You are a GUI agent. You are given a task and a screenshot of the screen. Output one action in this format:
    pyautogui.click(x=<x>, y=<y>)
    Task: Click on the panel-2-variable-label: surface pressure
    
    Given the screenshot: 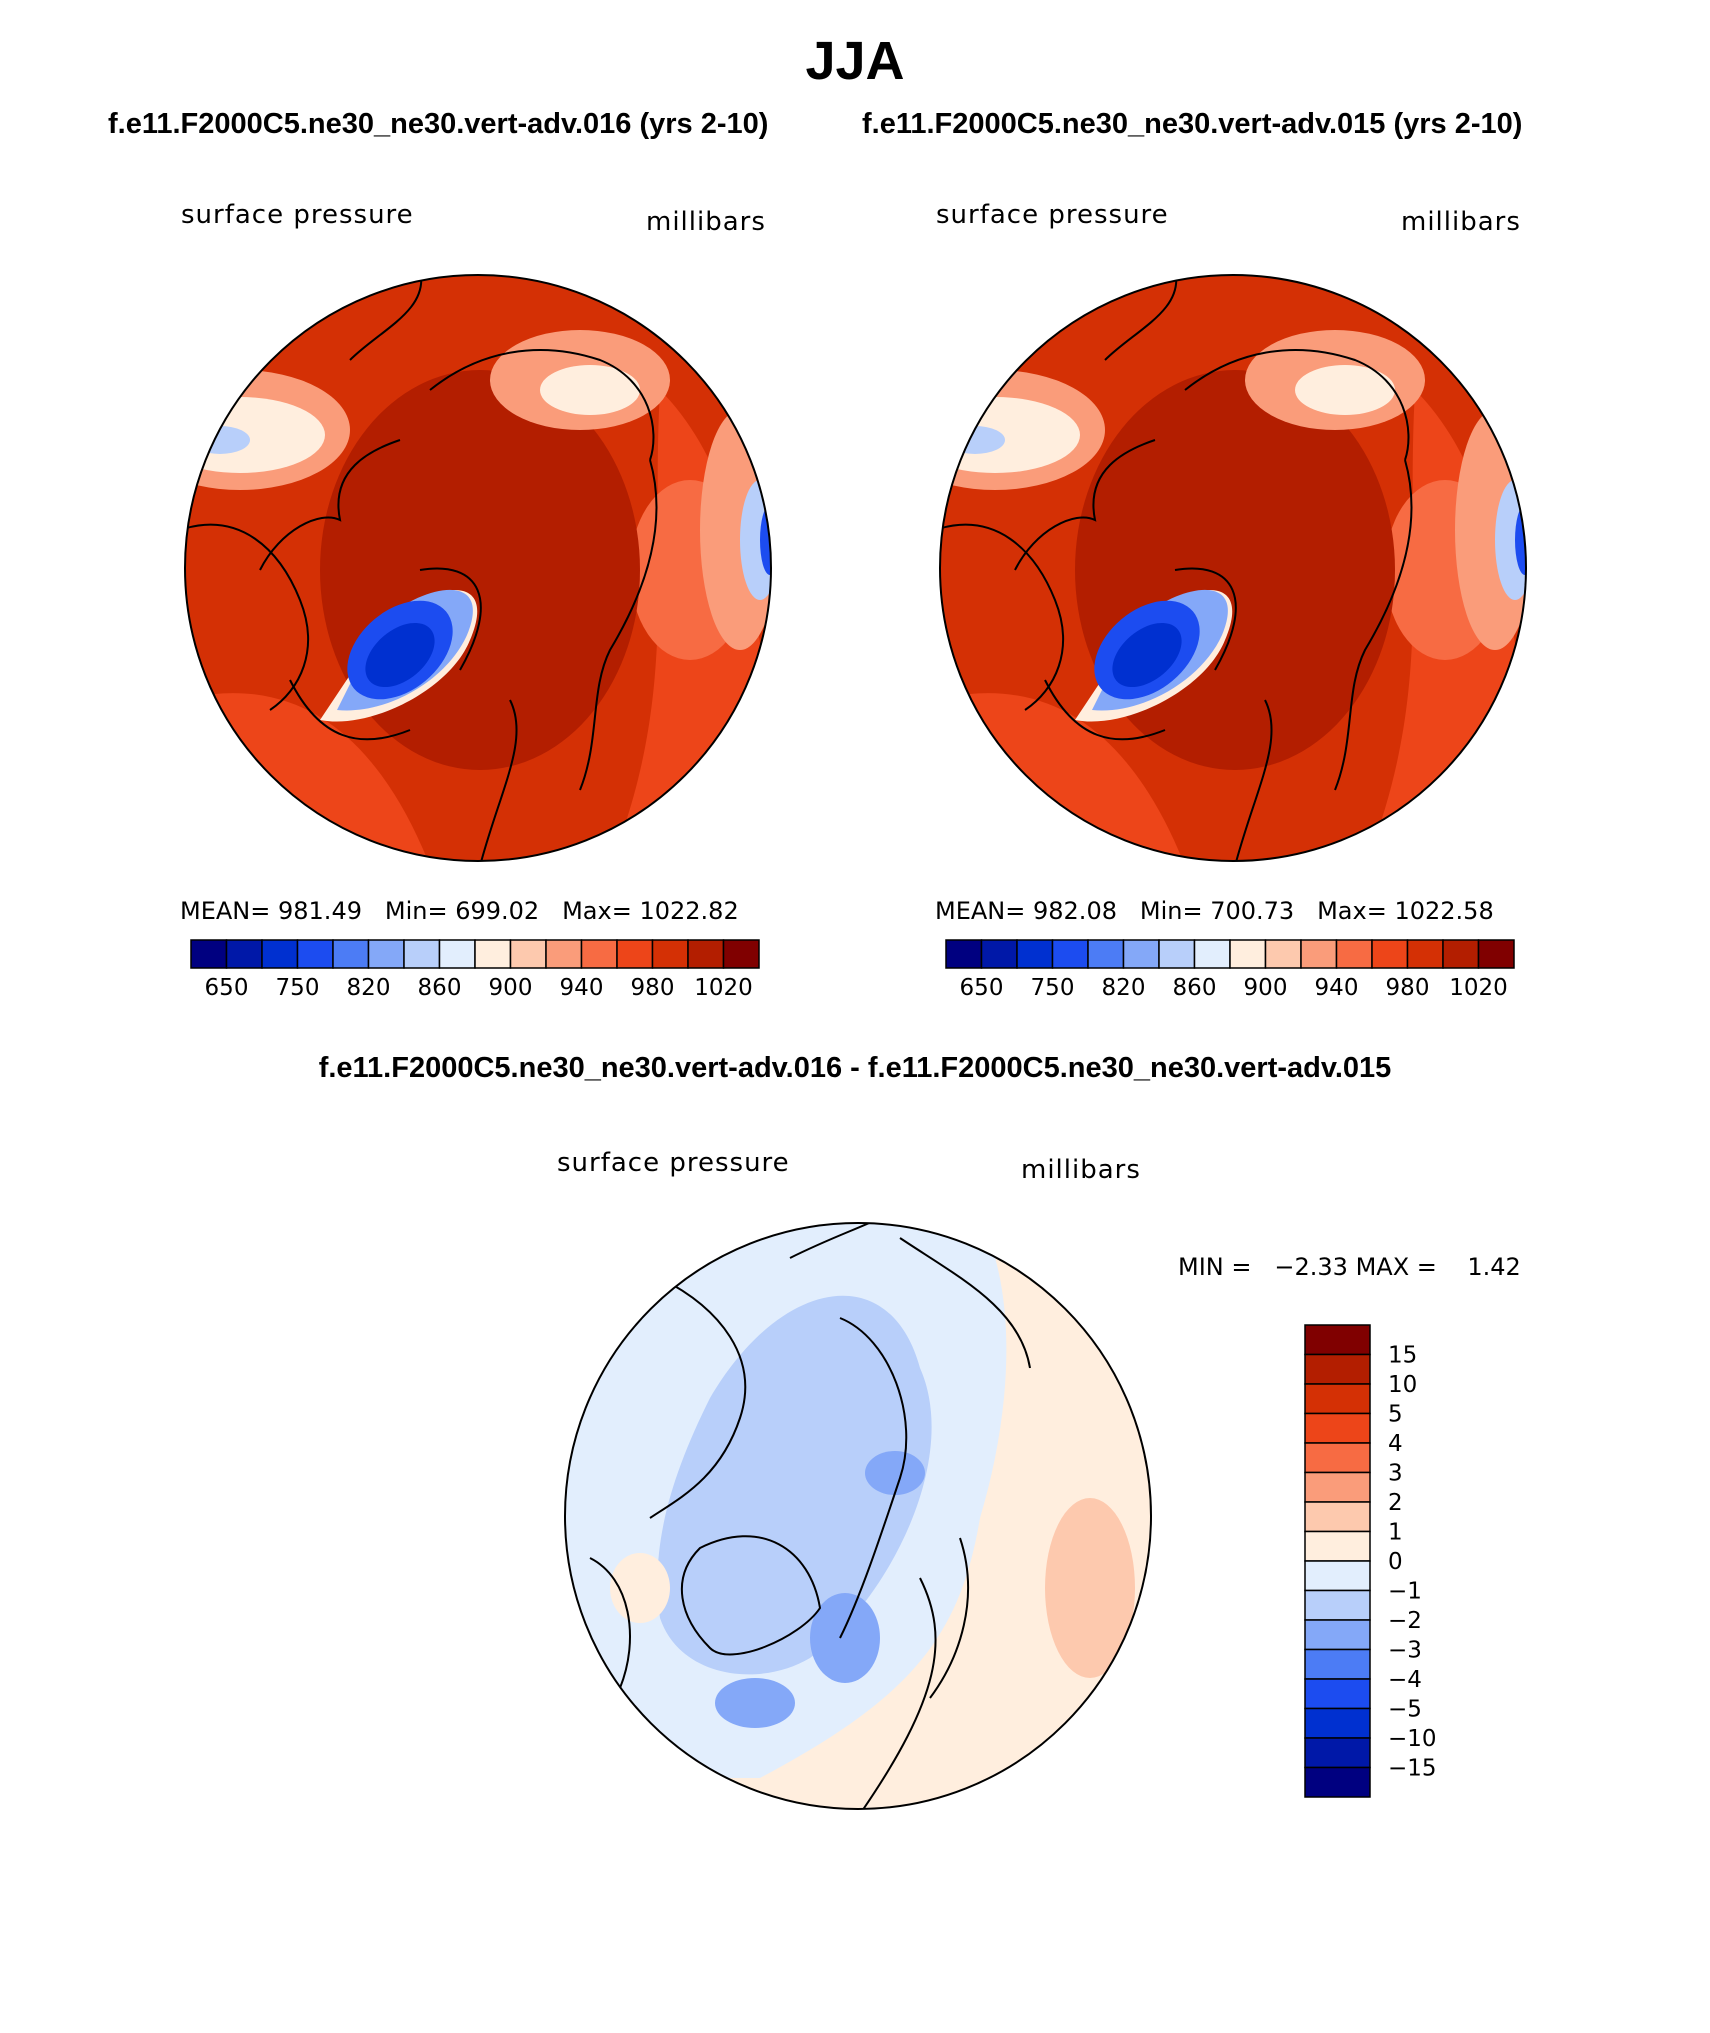 What is the action you would take?
    pyautogui.click(x=1052, y=215)
    